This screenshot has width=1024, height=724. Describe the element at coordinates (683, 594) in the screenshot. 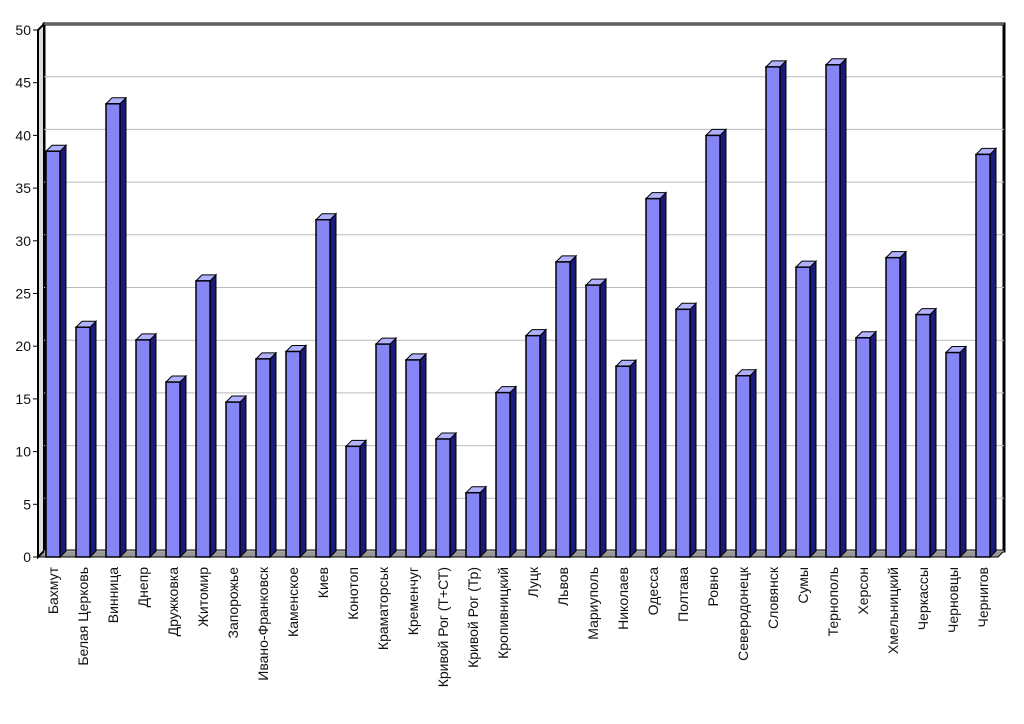

I see `x-tick-label: Полтава` at that location.